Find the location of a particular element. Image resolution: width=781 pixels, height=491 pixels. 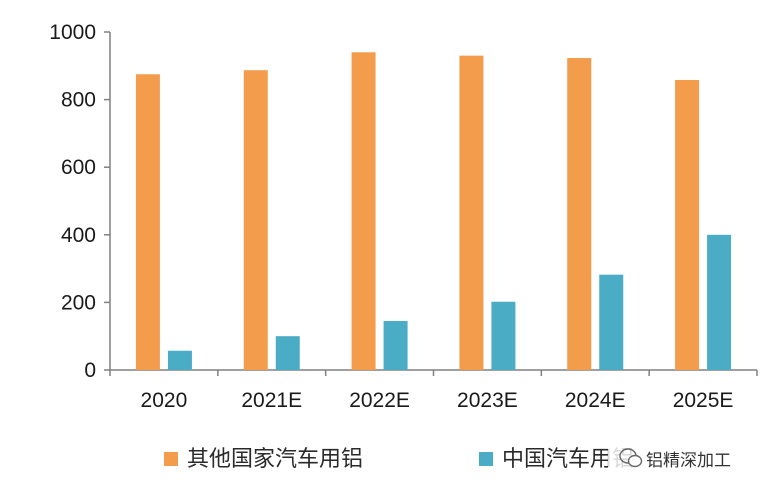

y-tick-label: 800 is located at coordinates (78, 100).